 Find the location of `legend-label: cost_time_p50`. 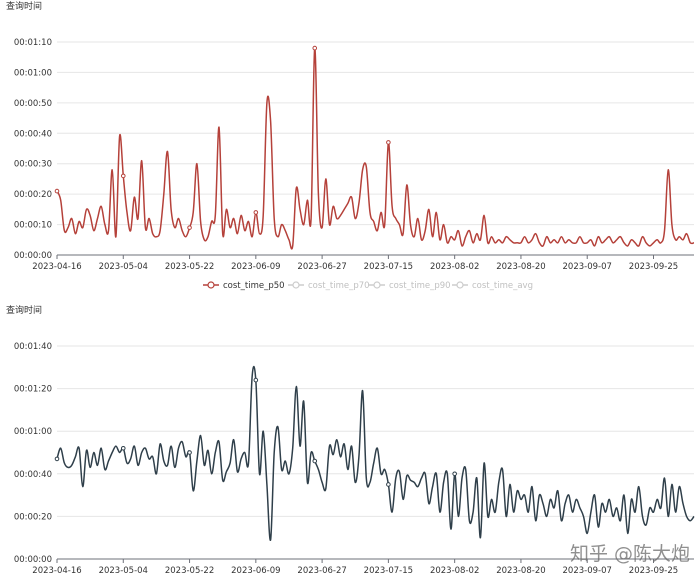

legend-label: cost_time_p50 is located at coordinates (254, 286).